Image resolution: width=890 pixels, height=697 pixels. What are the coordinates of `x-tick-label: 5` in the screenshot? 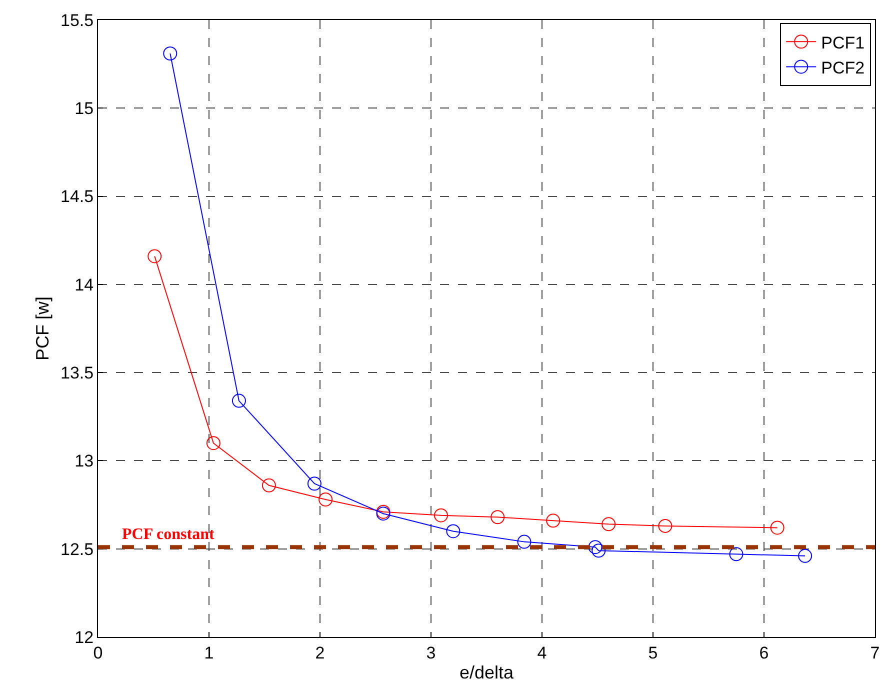 It's located at (653, 652).